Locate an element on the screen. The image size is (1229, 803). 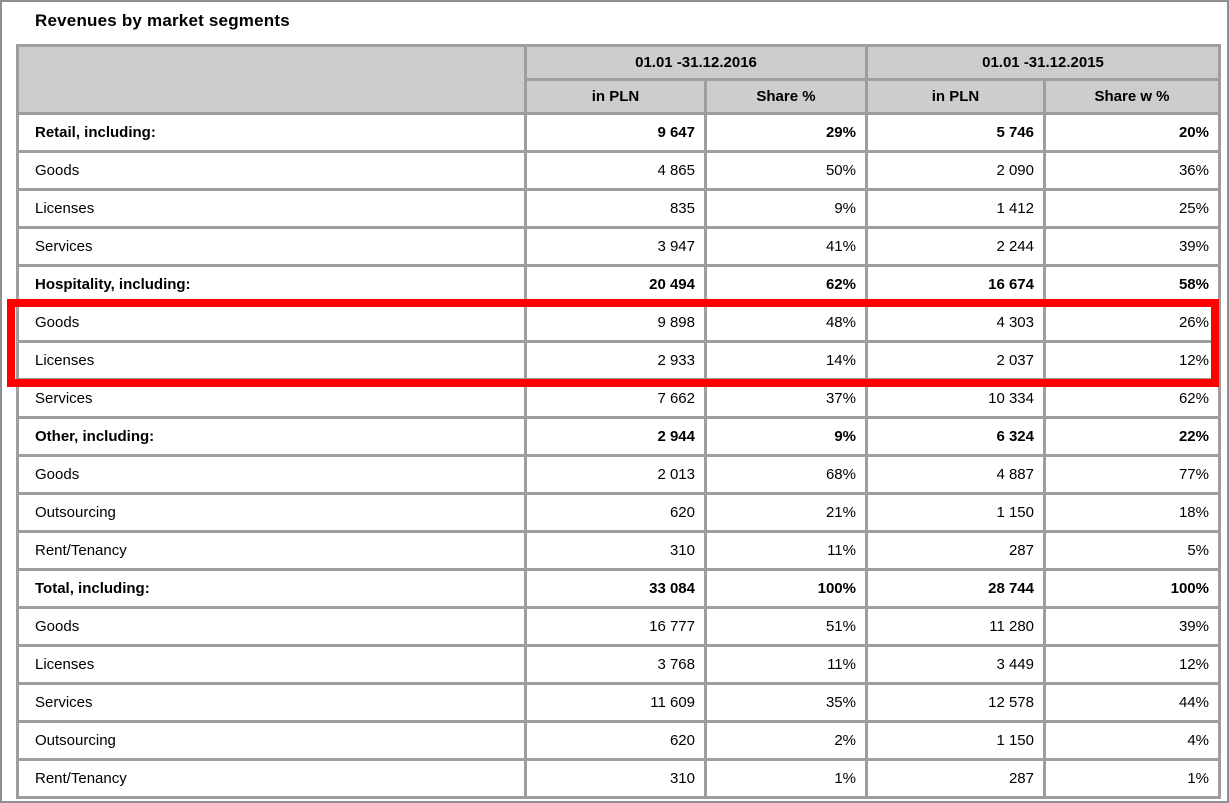
pln-2016-cell: 7 662 is located at coordinates (615, 398).